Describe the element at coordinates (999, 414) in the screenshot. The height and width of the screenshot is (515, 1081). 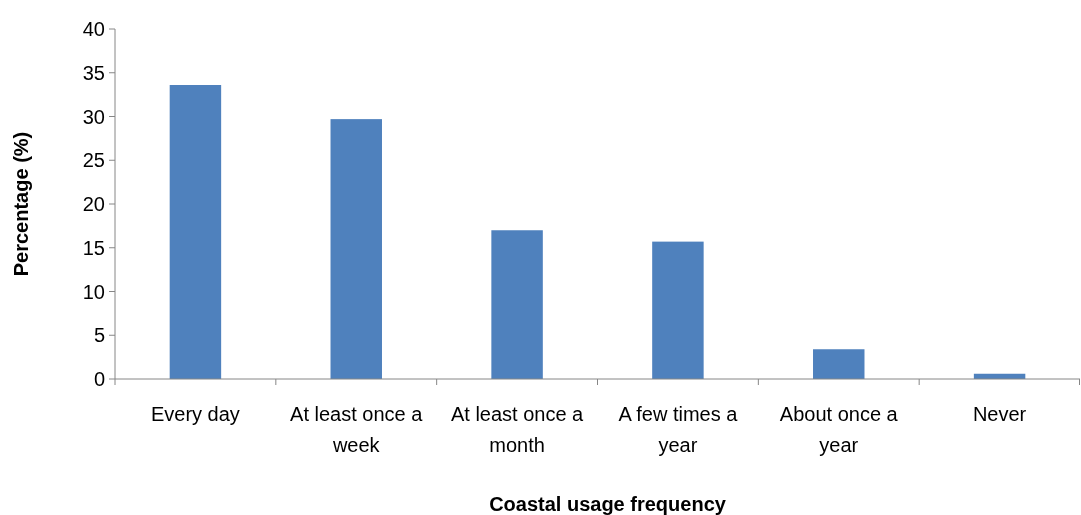
I see `x-tick-label: Never` at that location.